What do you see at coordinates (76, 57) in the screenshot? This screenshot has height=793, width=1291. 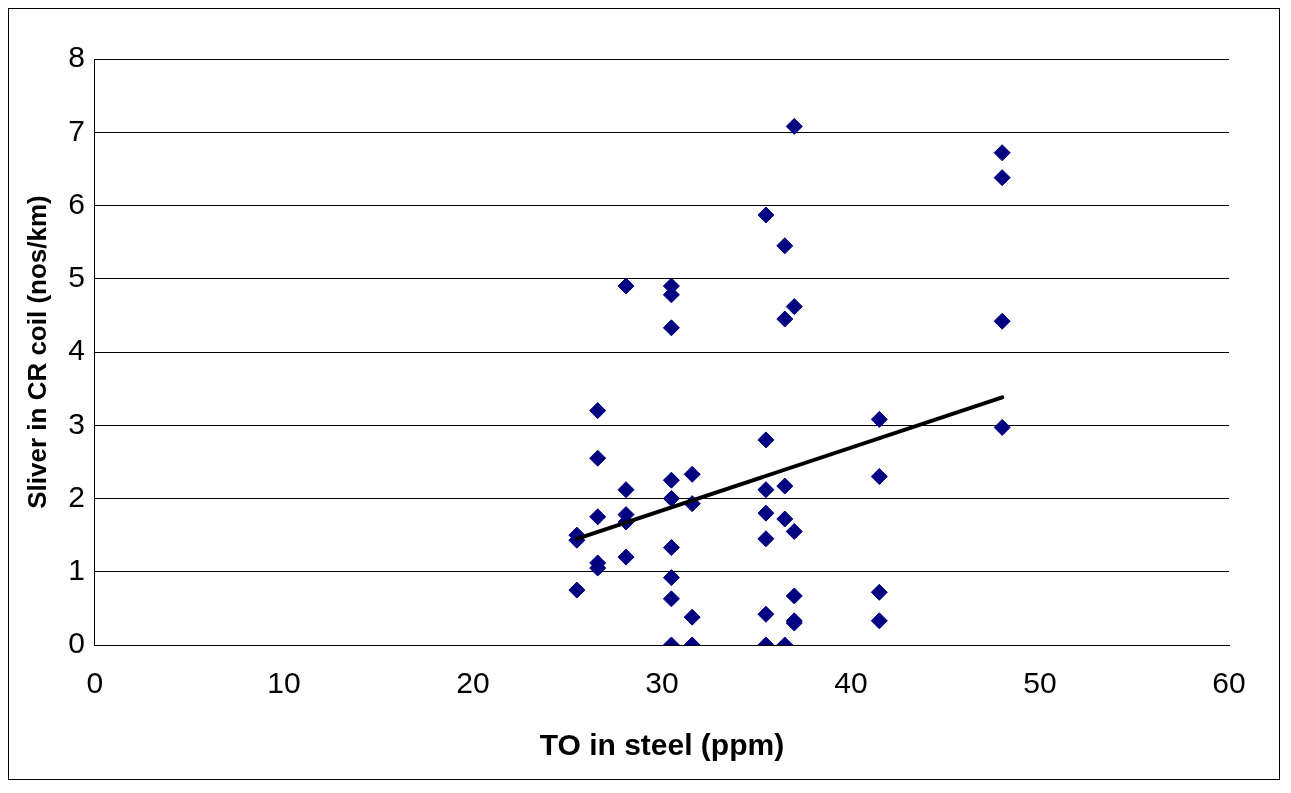 I see `y-tick-label: 8` at bounding box center [76, 57].